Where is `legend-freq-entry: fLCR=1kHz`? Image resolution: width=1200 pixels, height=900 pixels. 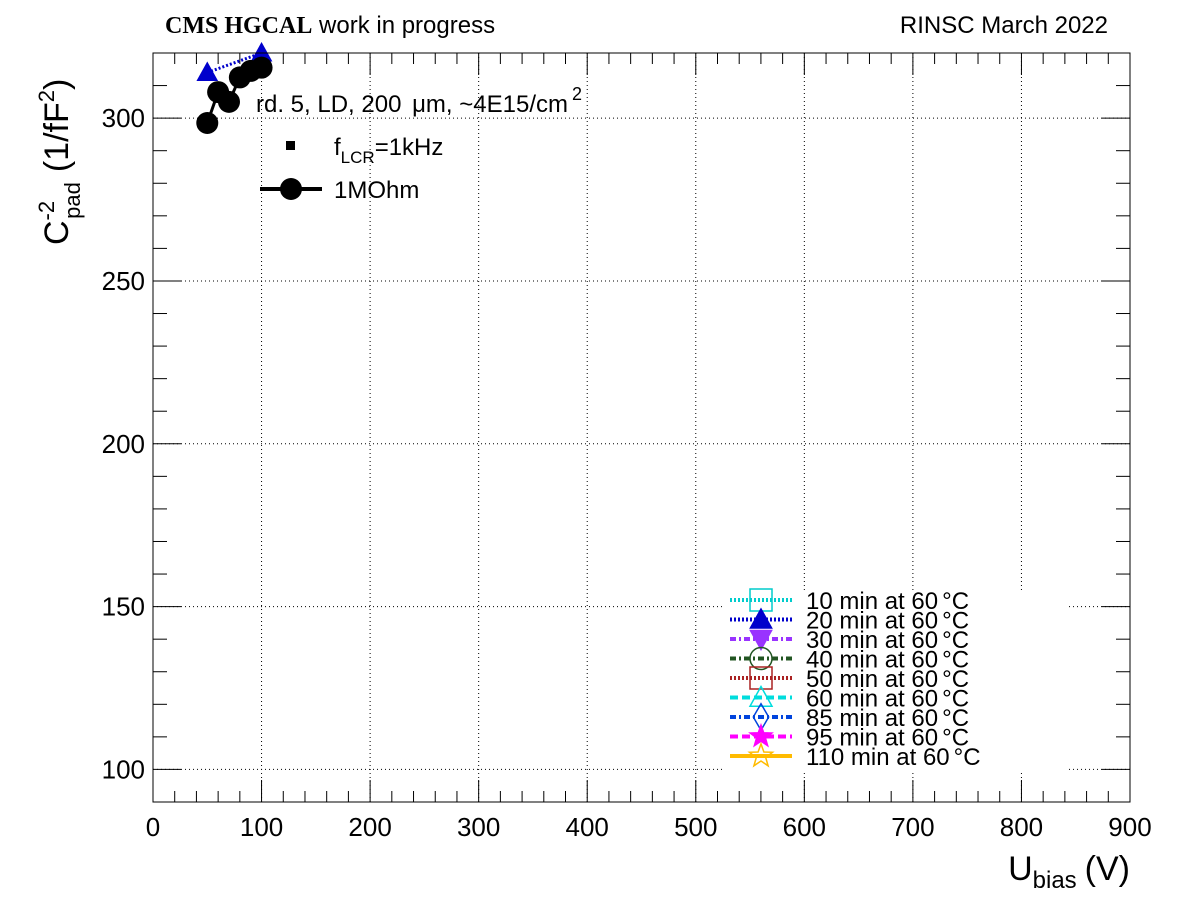
legend-freq-entry: fLCR=1kHz is located at coordinates (388, 150).